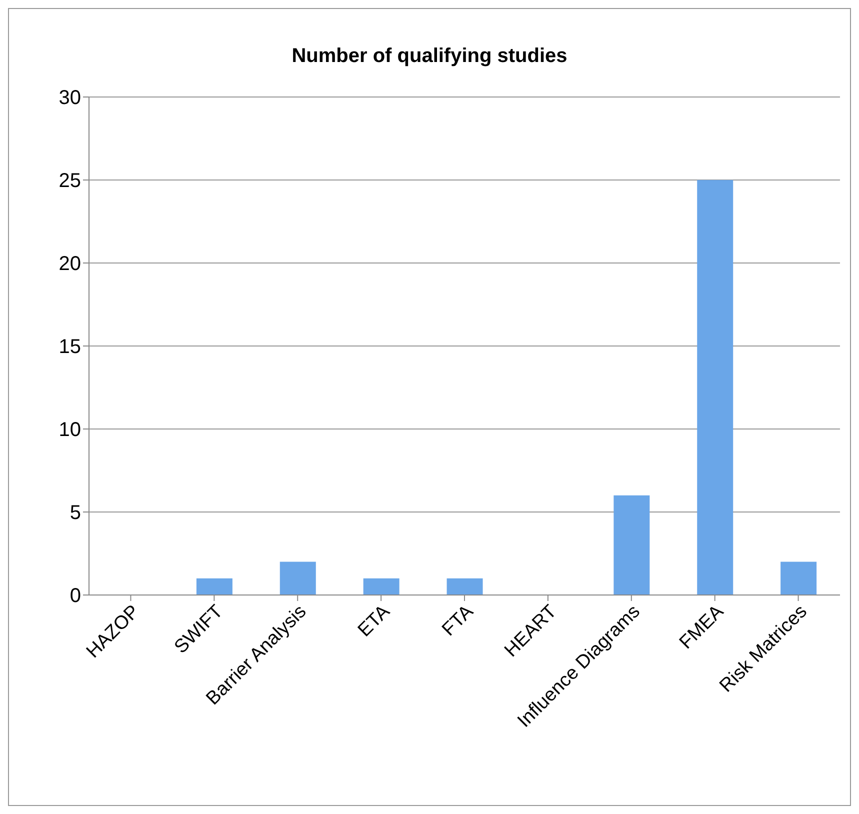 This screenshot has width=859, height=814. What do you see at coordinates (374, 621) in the screenshot?
I see `x-tick-label: ETA` at bounding box center [374, 621].